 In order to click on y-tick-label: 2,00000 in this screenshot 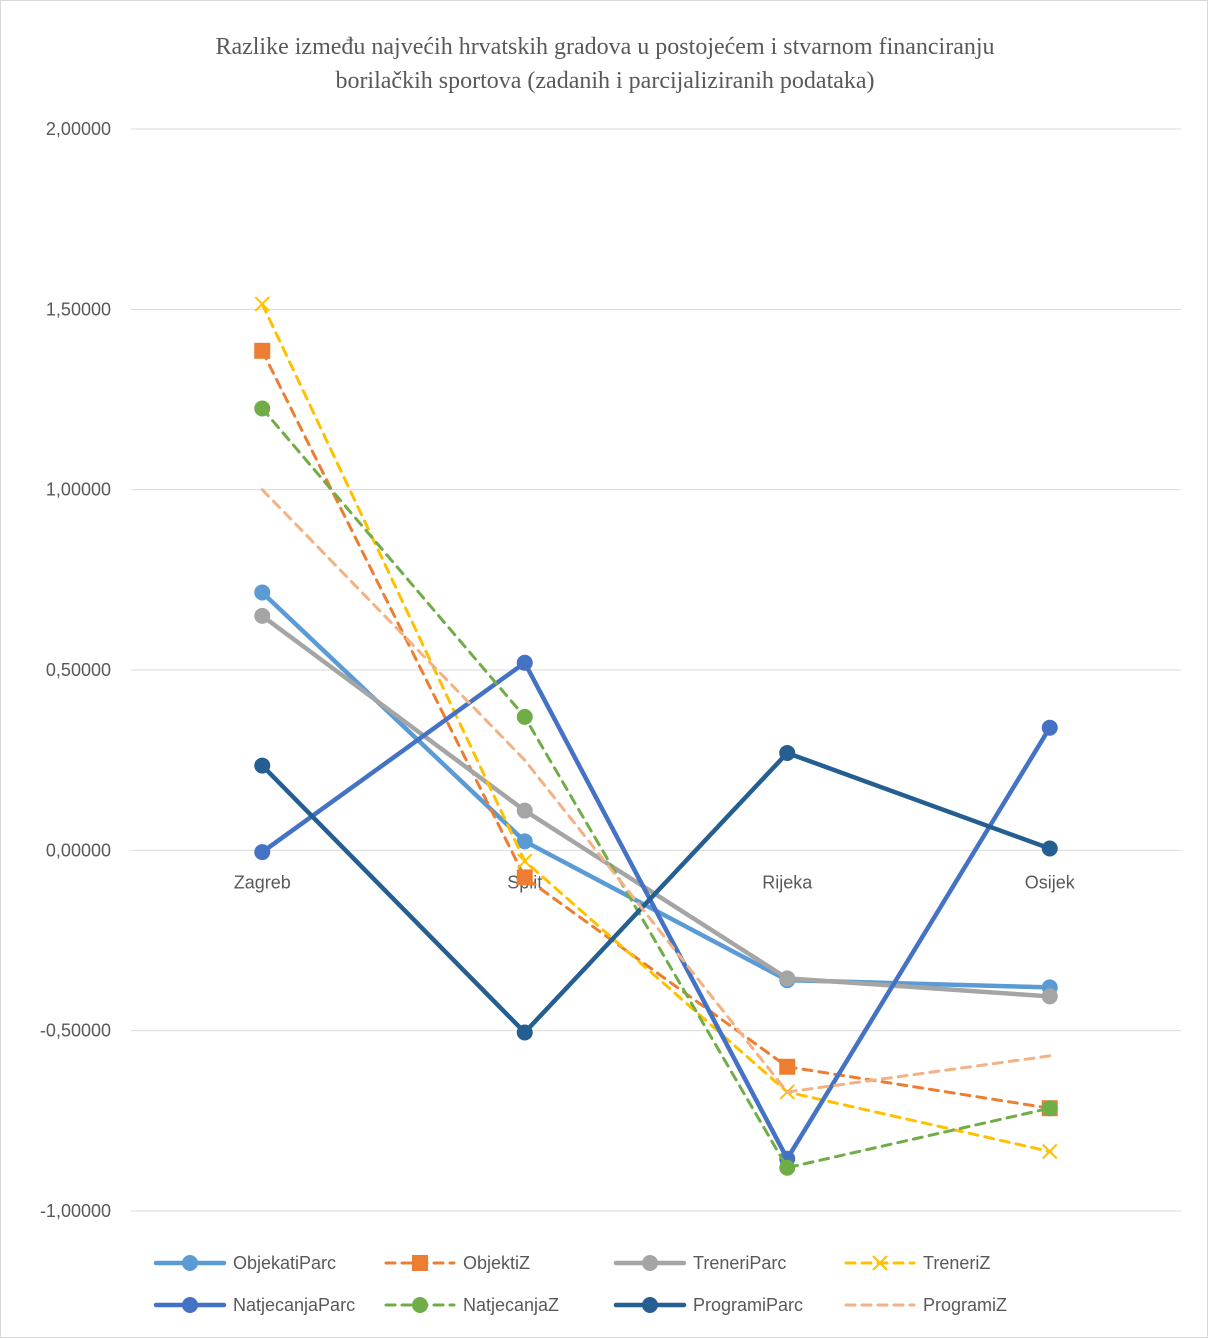, I will do `click(78, 129)`.